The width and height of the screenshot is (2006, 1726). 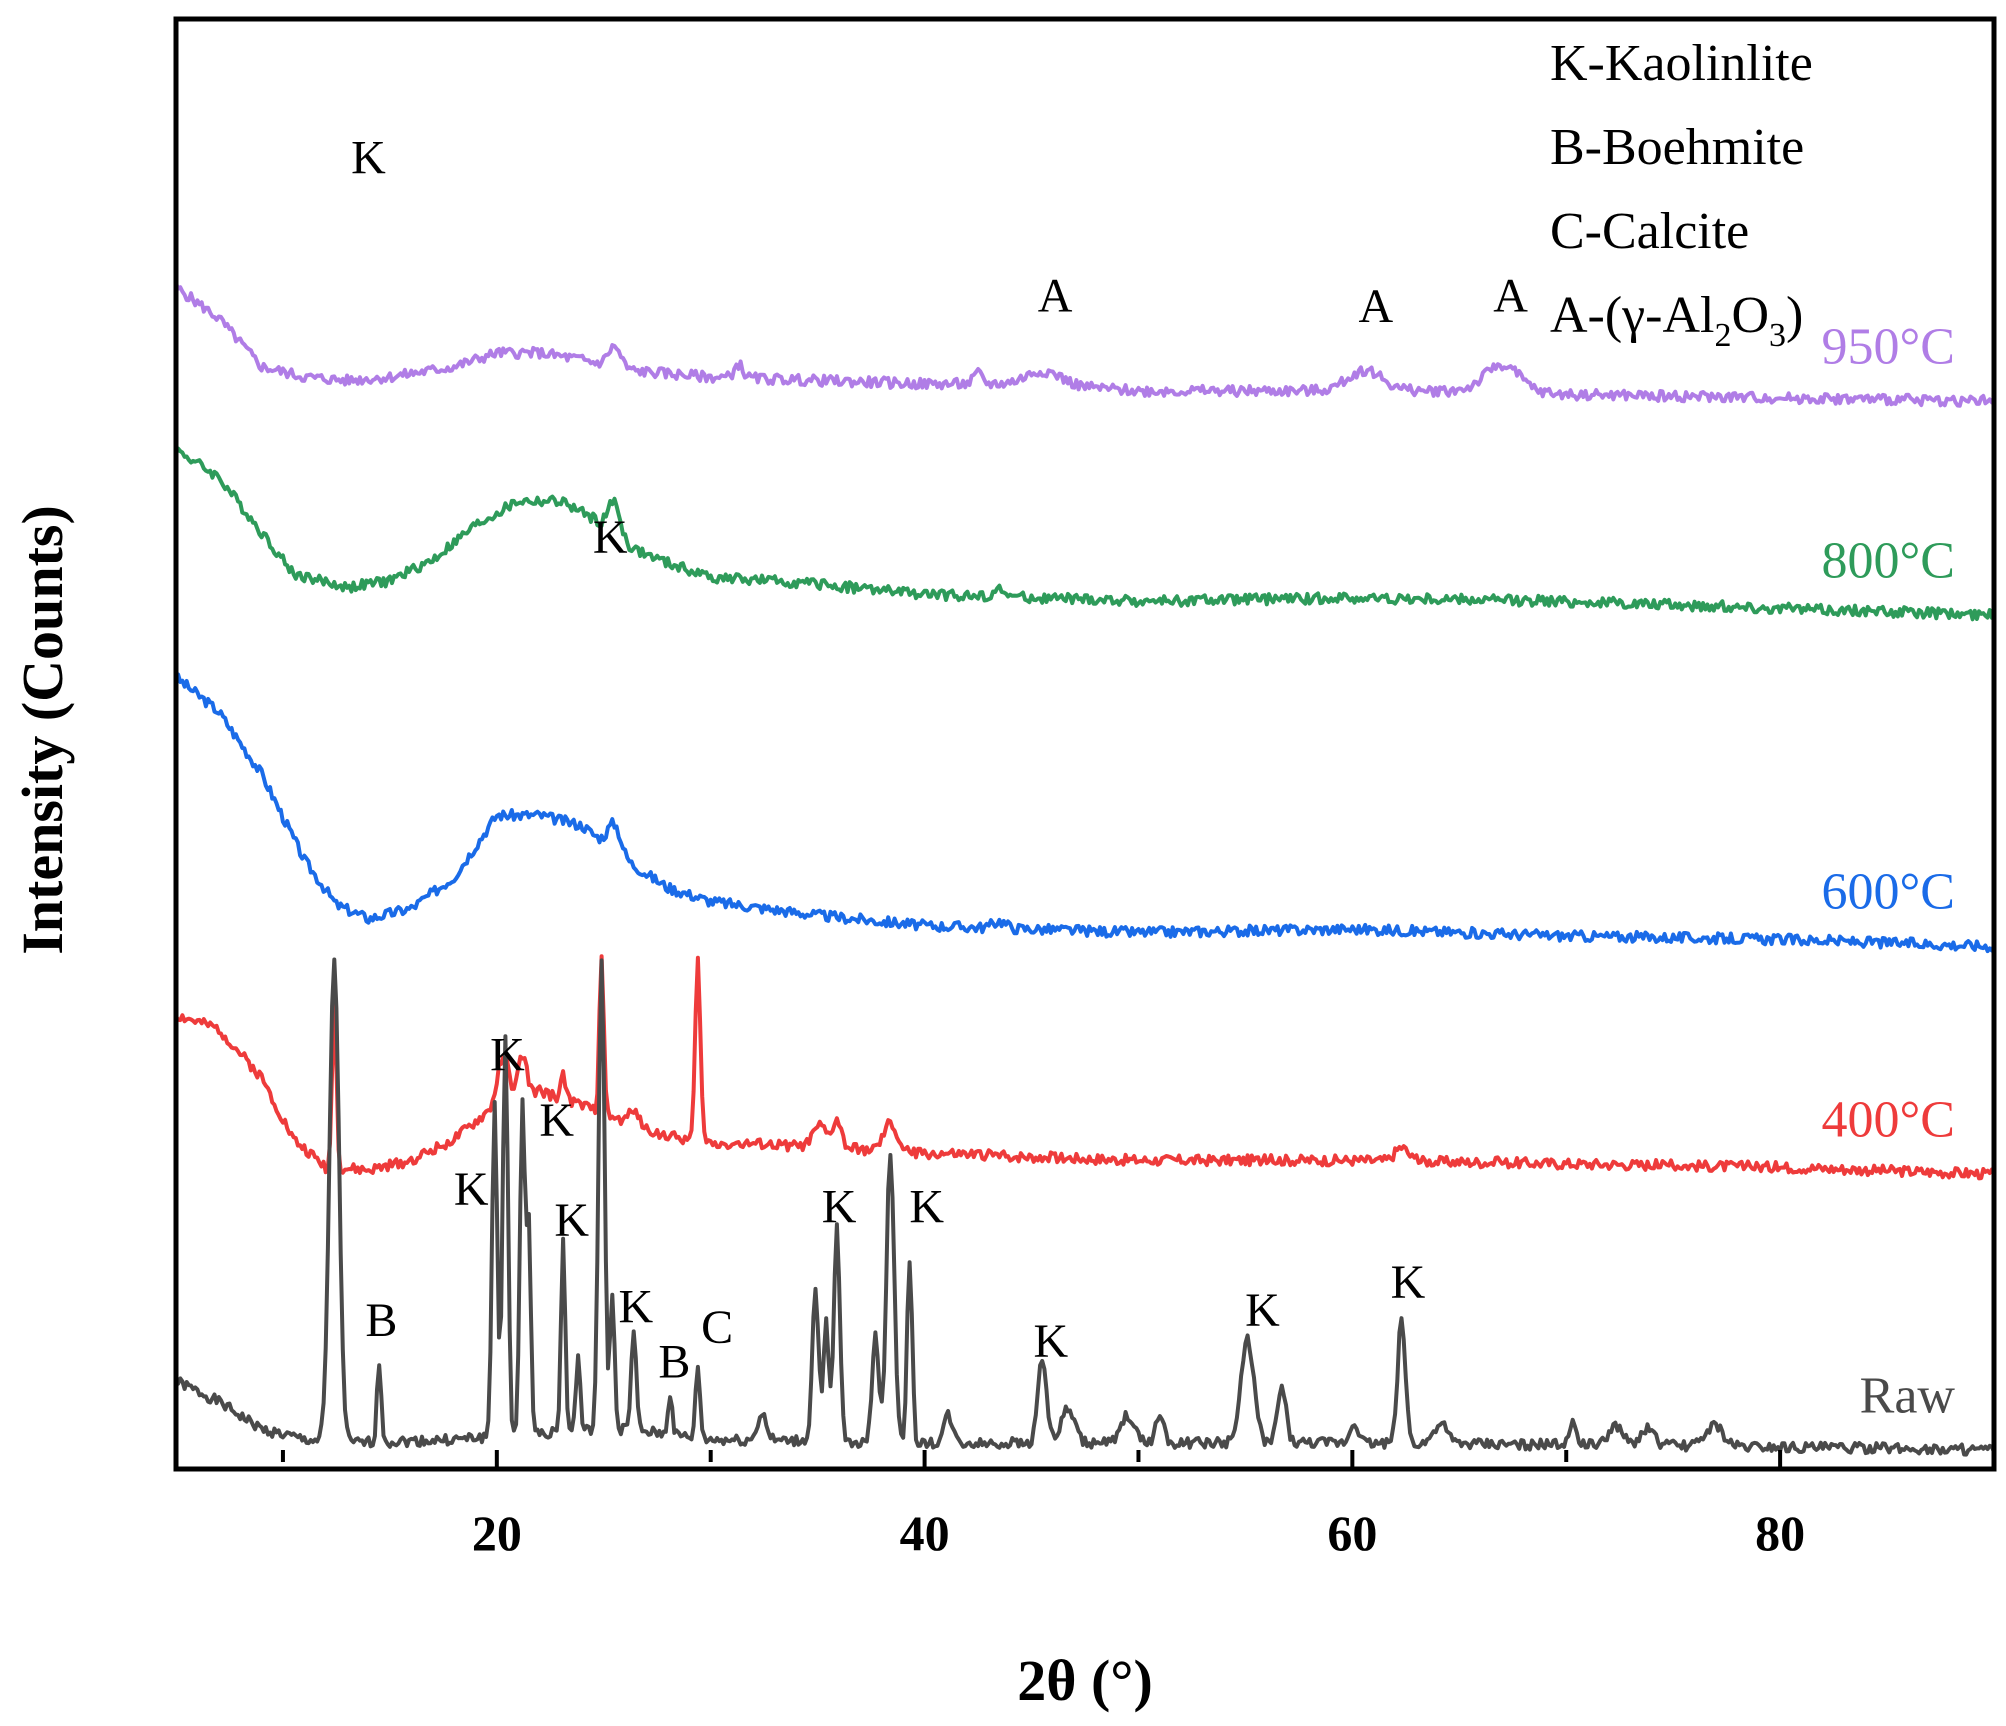 What do you see at coordinates (717, 1327) in the screenshot?
I see `peak-annotation-c: C` at bounding box center [717, 1327].